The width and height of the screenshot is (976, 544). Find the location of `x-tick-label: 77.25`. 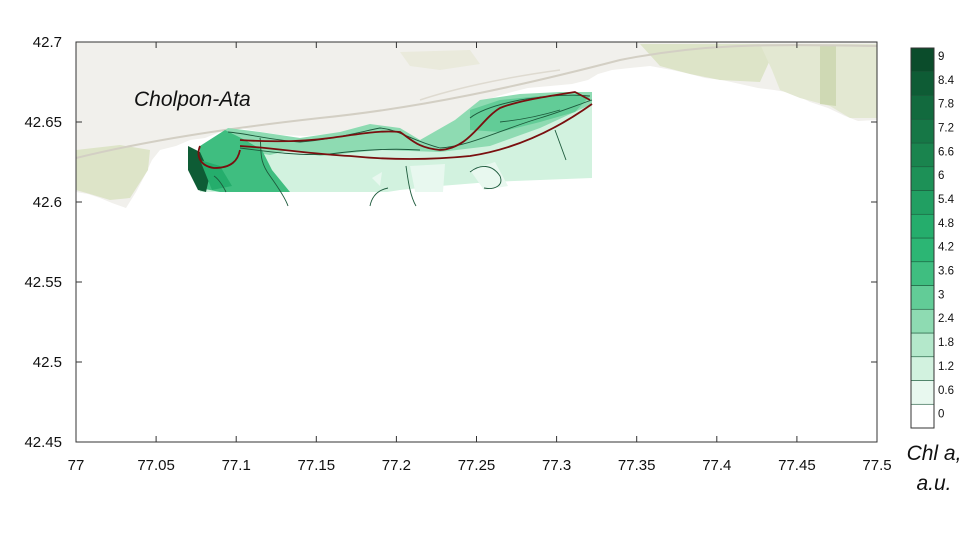

x-tick-label: 77.25 is located at coordinates (477, 465).